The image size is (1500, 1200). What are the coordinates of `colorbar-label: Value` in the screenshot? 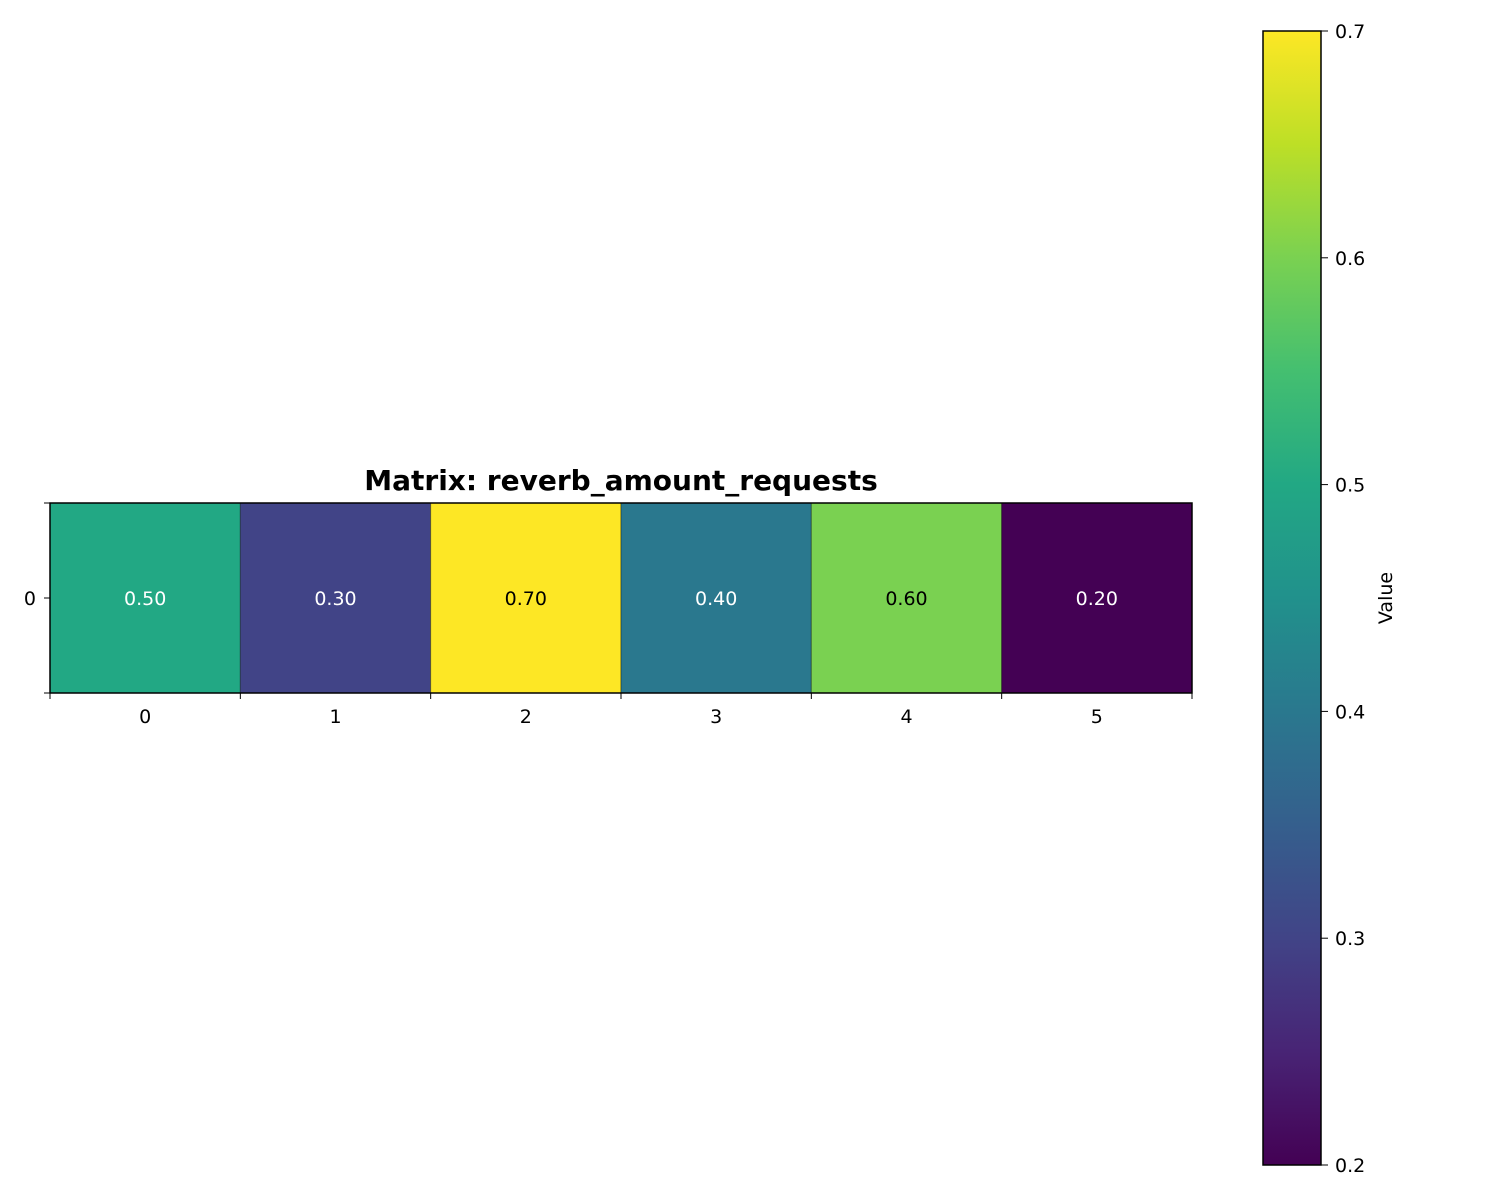 It's located at (1386, 598).